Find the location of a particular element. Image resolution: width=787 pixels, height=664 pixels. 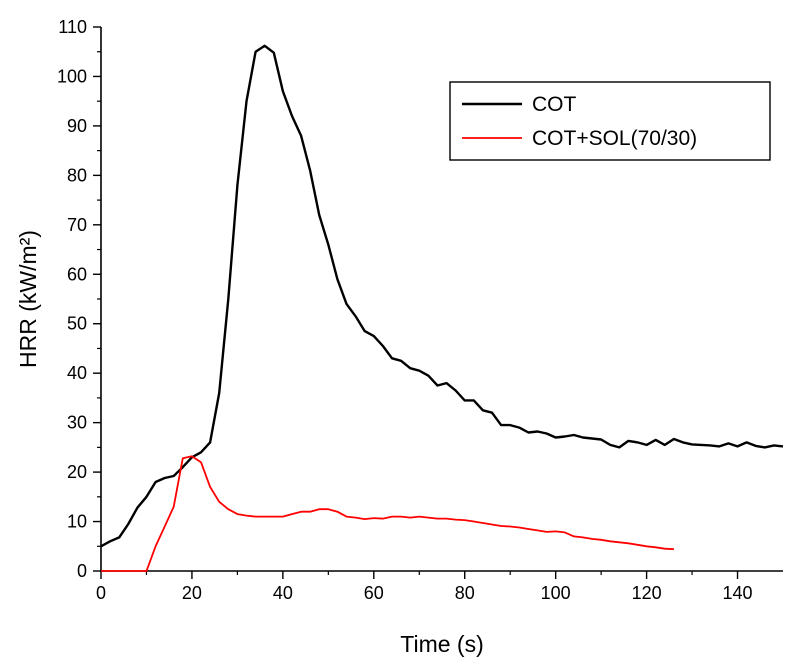

x-tick-label: 60 is located at coordinates (374, 593).